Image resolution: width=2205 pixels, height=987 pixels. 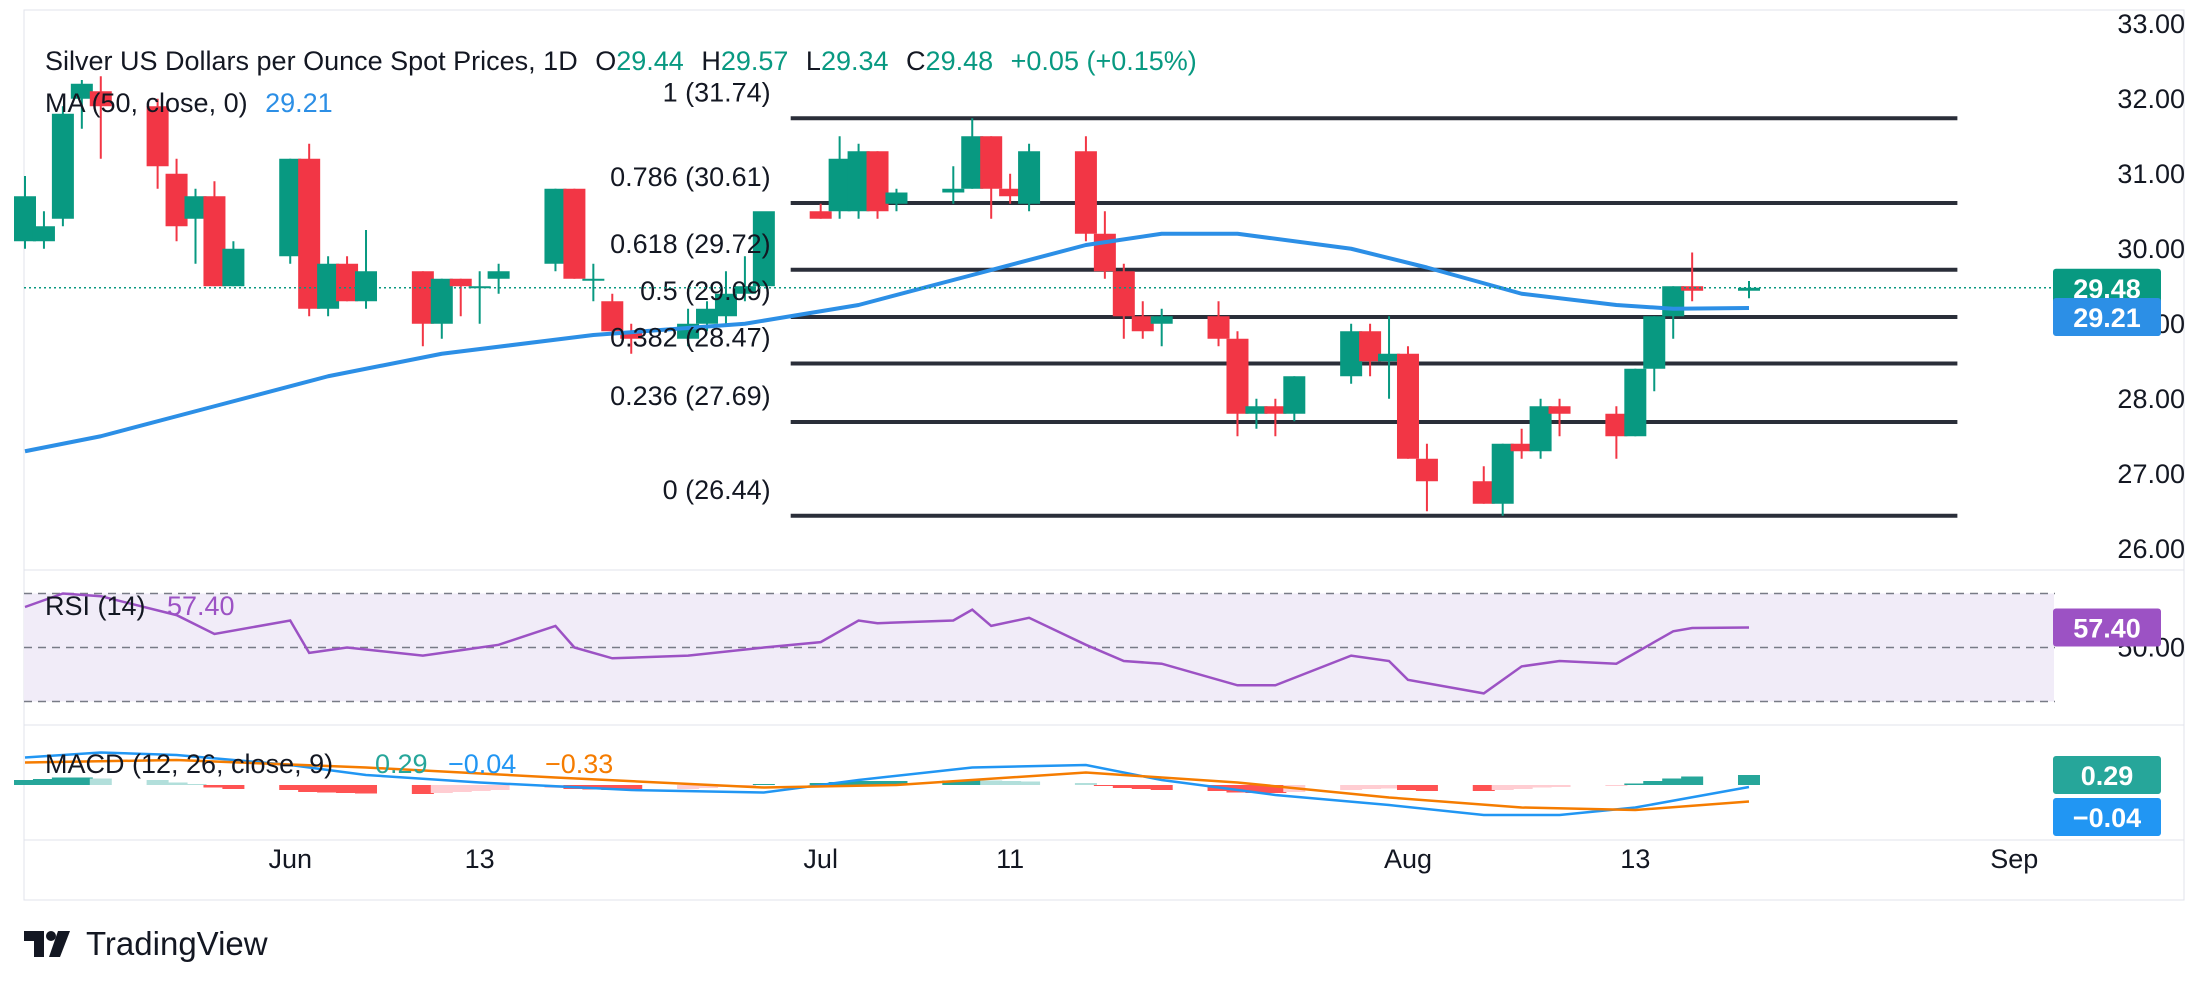 I want to click on ohlc-low: L29.34, so click(x=847, y=61).